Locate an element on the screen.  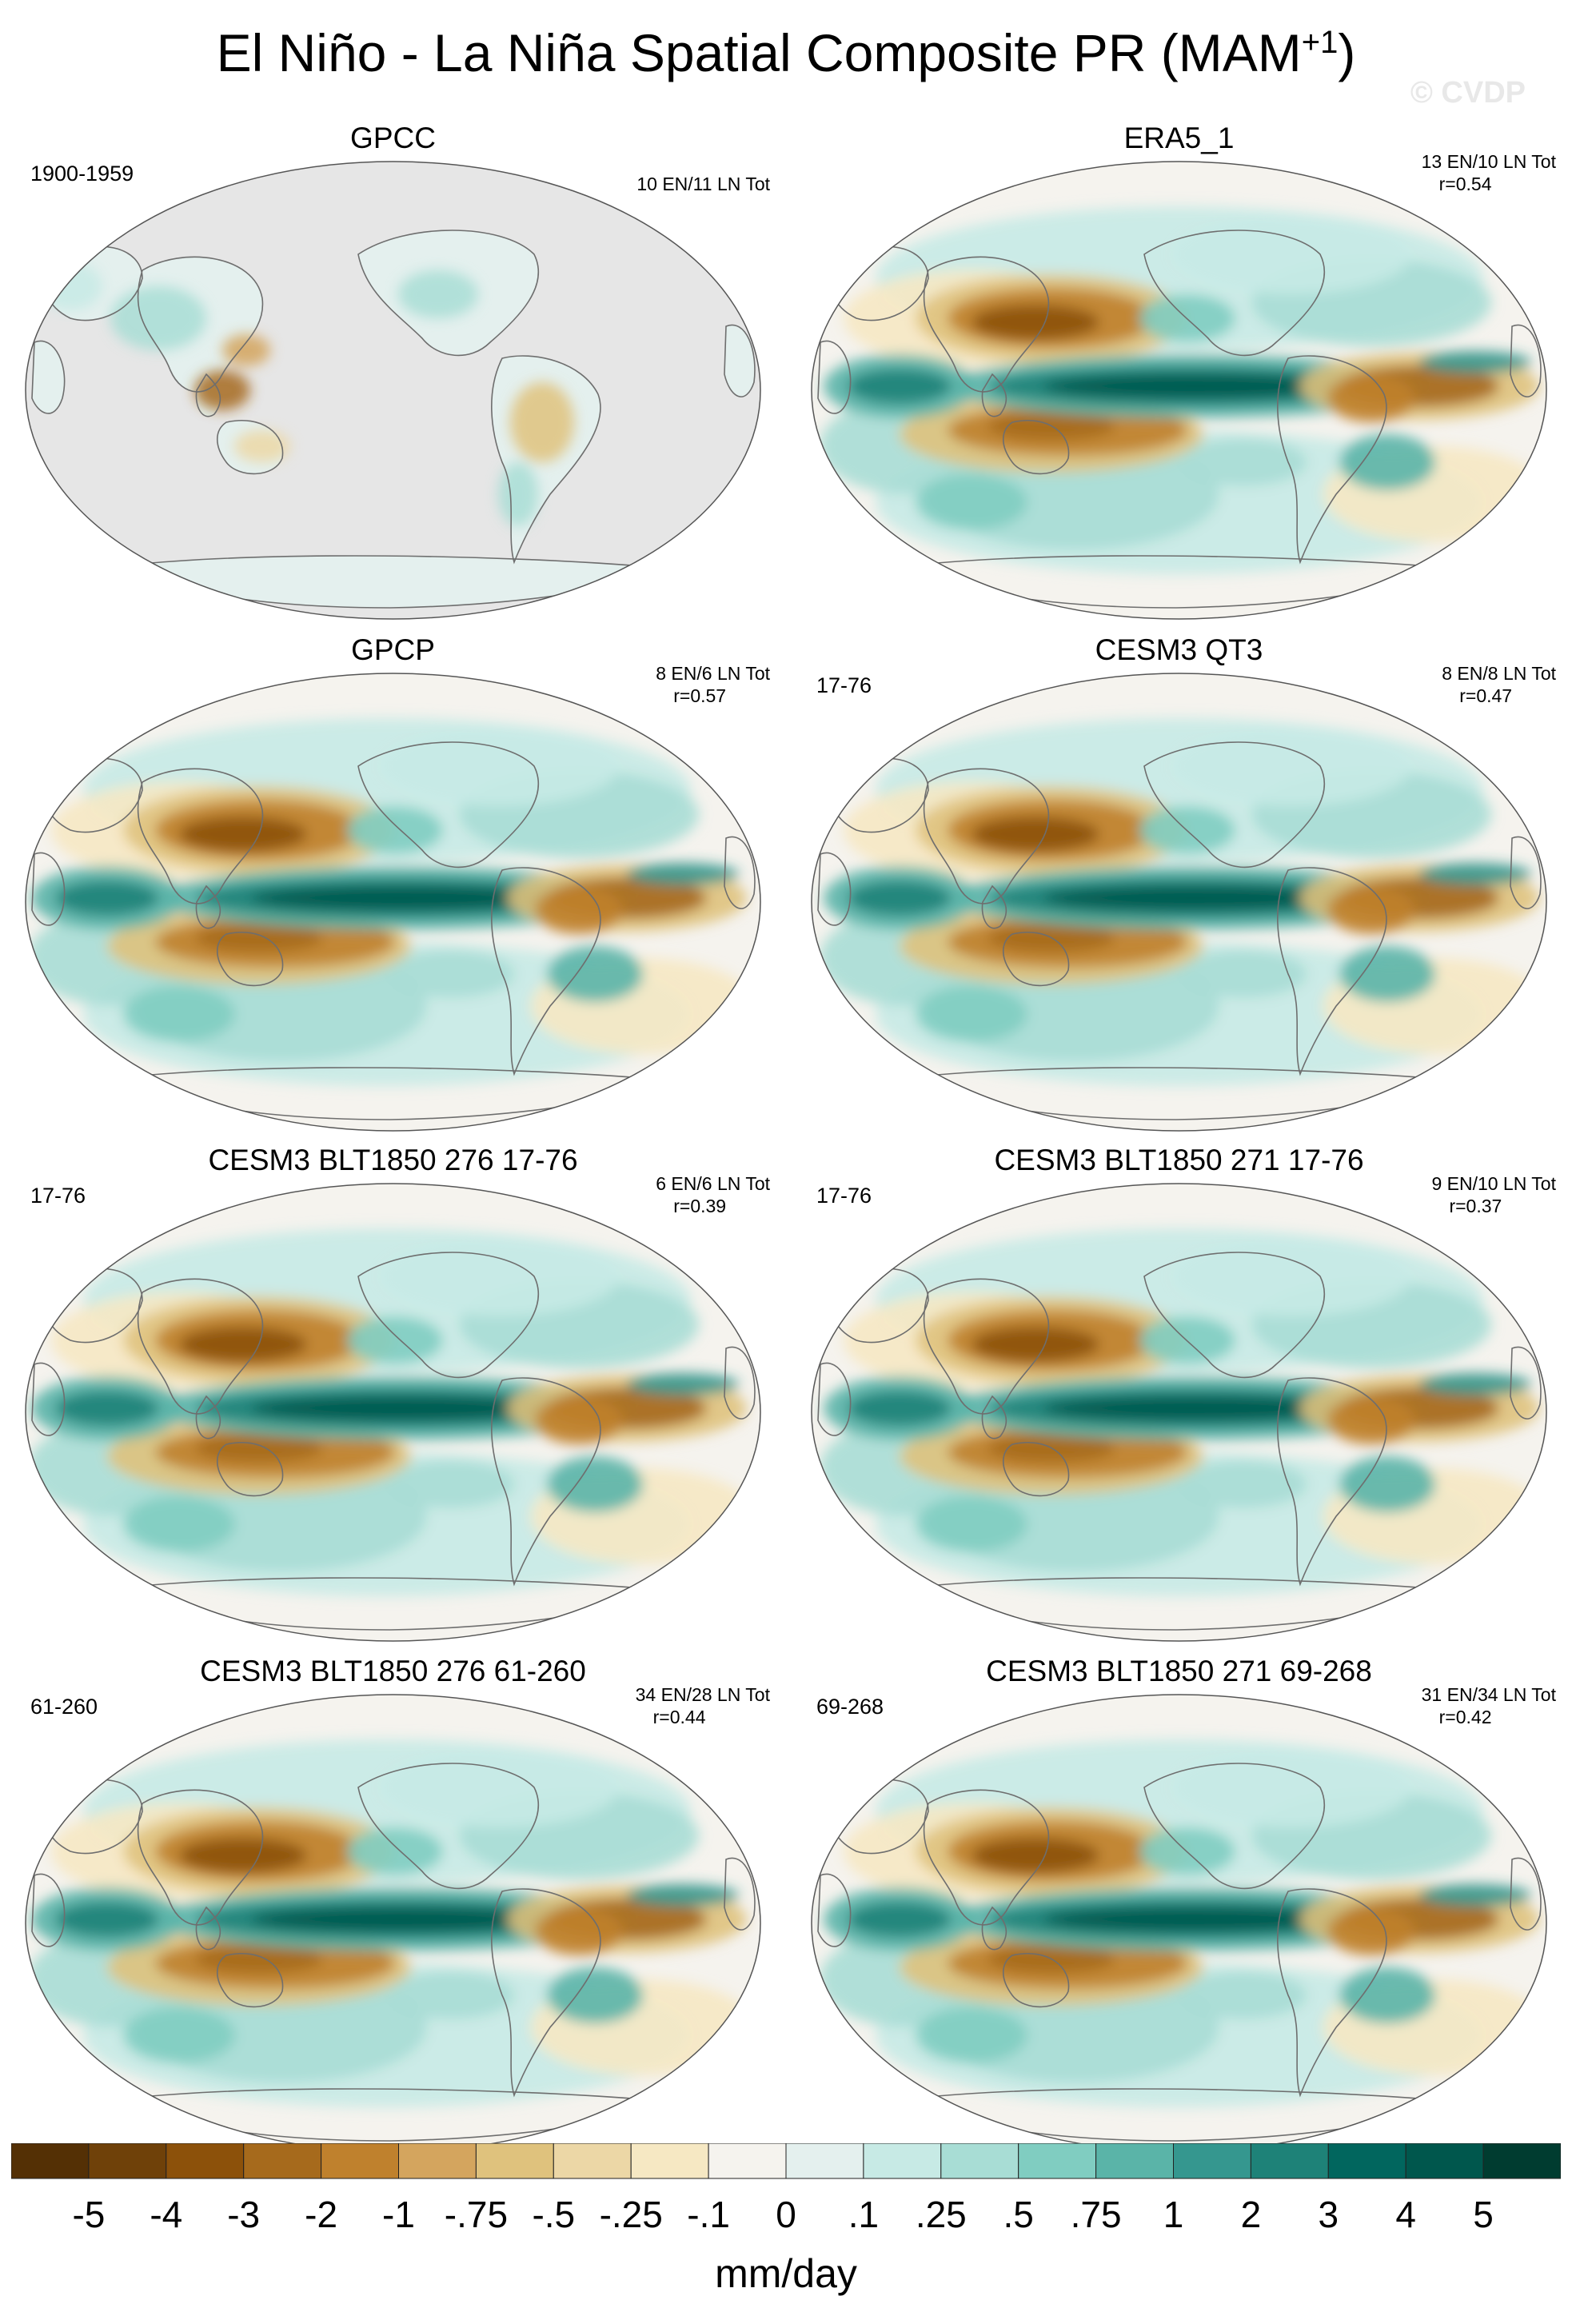
panel-stats: 34 EN/28 LN Tot r=0.44 is located at coordinates (703, 1705).